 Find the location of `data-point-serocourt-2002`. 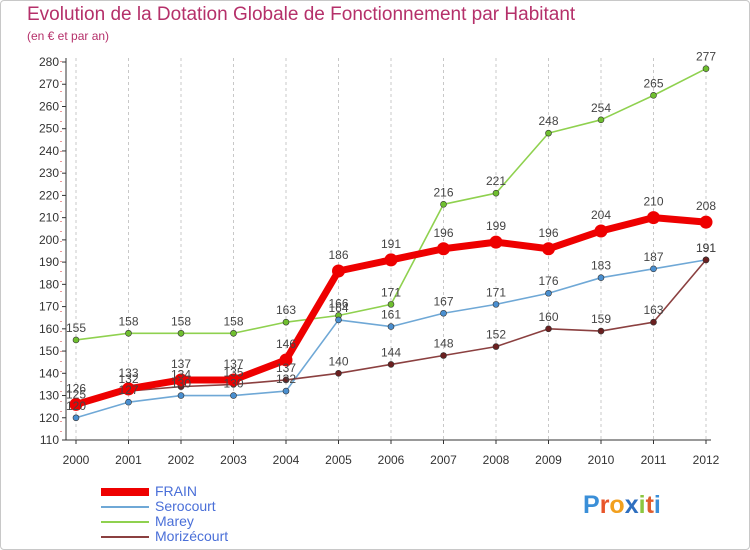

data-point-serocourt-2002 is located at coordinates (181, 395).